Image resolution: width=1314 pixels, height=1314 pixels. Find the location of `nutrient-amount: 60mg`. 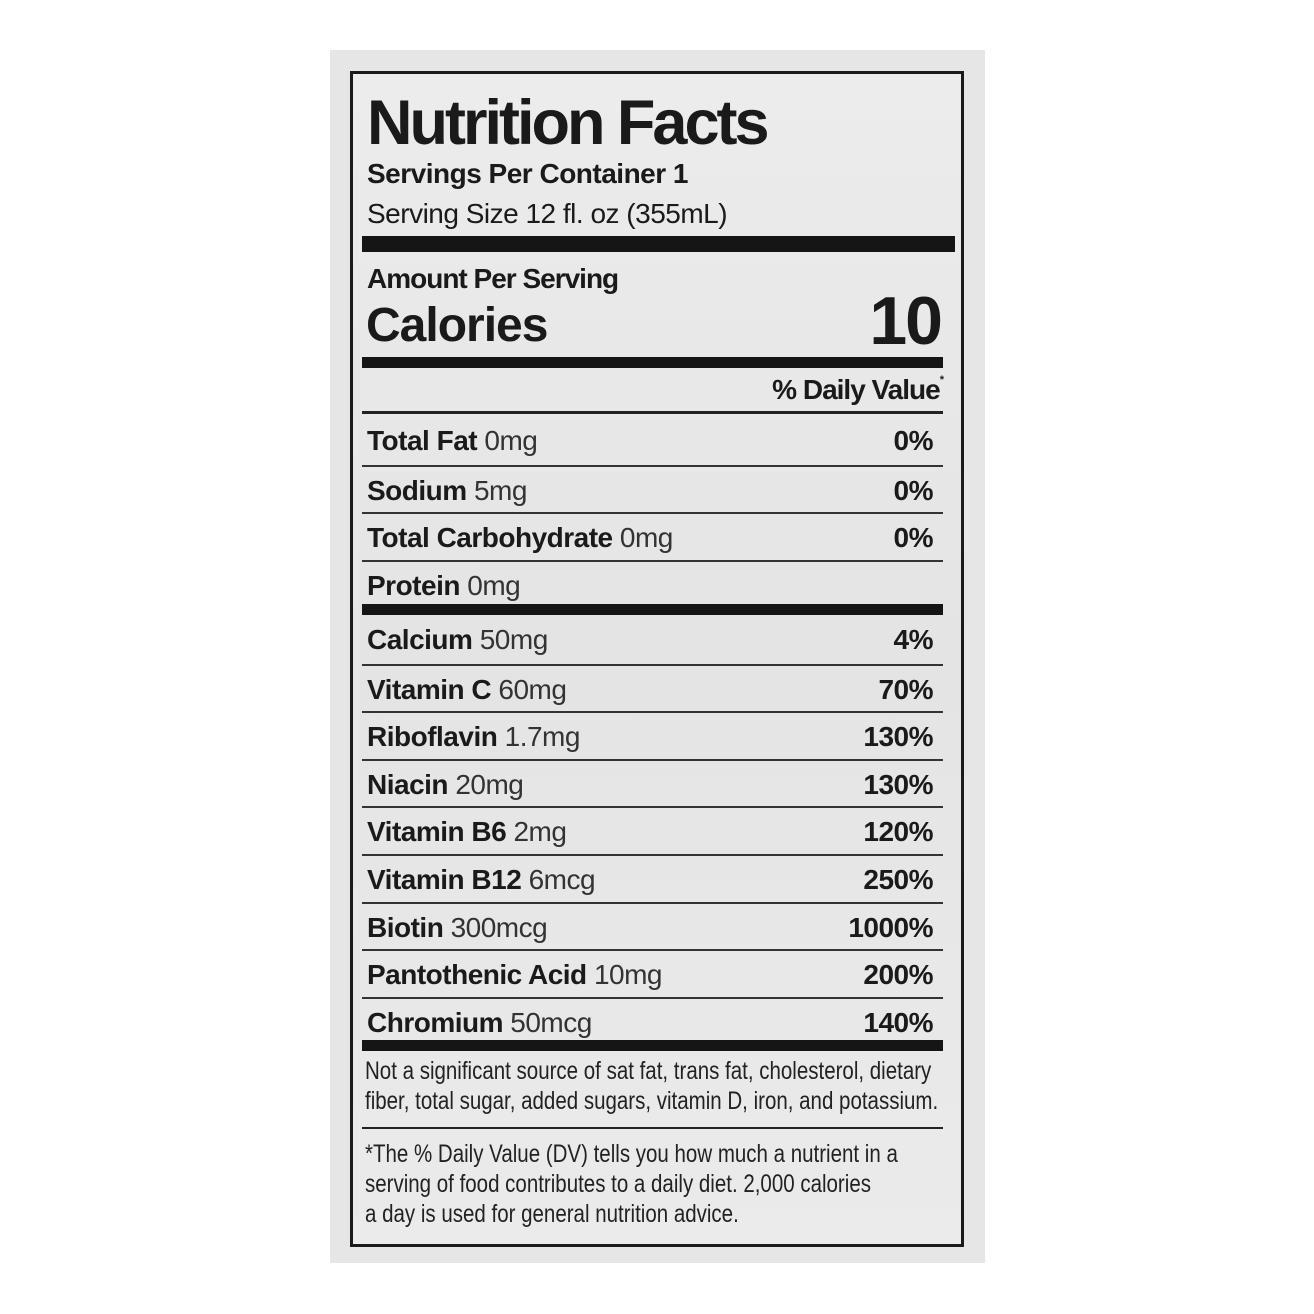

nutrient-amount: 60mg is located at coordinates (532, 689).